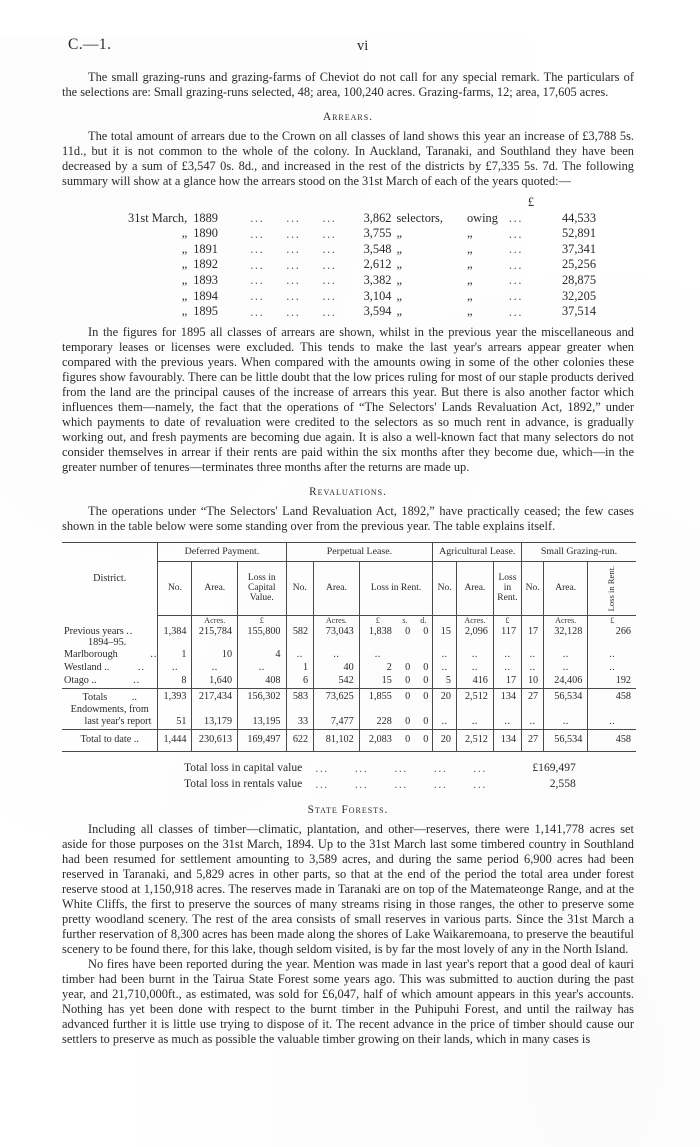 This screenshot has height=1147, width=700. Describe the element at coordinates (205, 233) in the screenshot. I see `arrears-year: 1890` at that location.